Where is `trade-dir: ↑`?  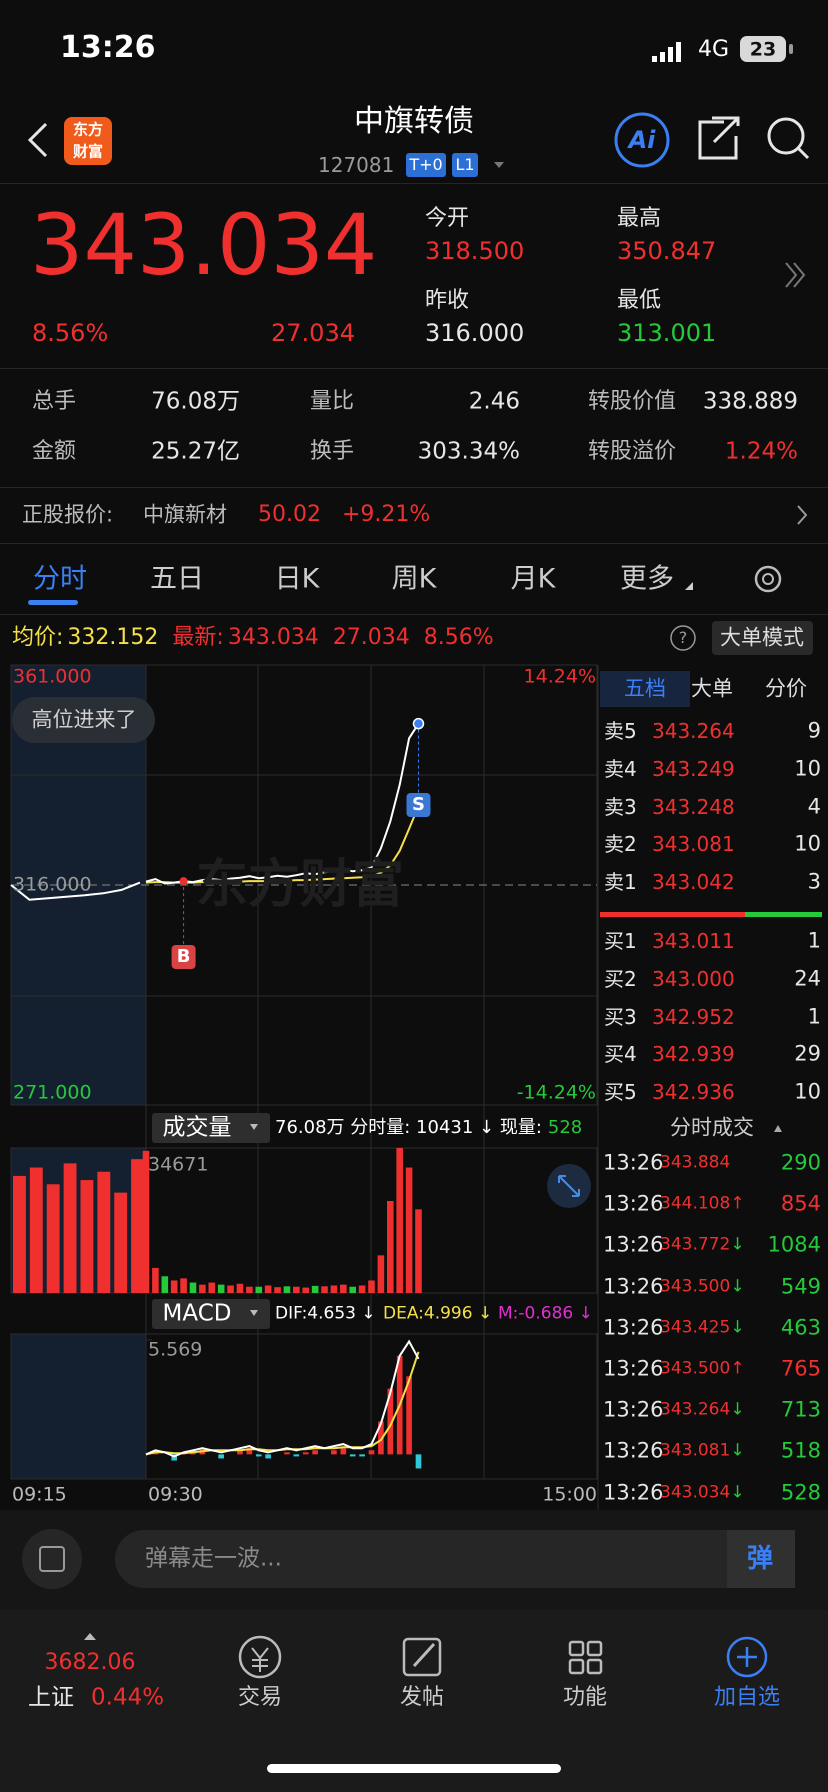 trade-dir: ↑ is located at coordinates (737, 1368).